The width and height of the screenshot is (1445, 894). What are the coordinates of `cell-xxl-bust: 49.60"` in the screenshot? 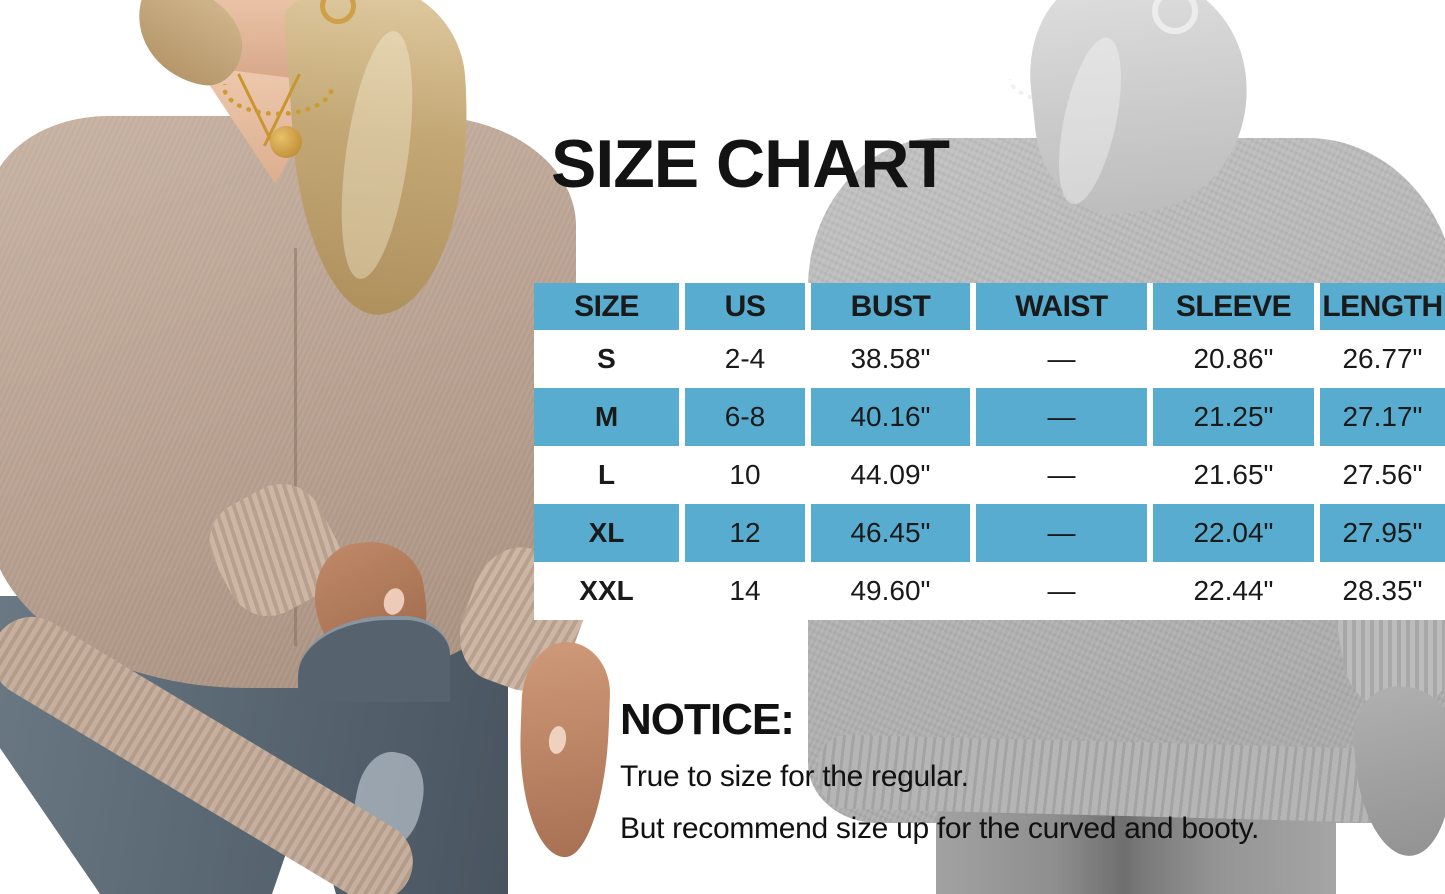 It's located at (890, 590).